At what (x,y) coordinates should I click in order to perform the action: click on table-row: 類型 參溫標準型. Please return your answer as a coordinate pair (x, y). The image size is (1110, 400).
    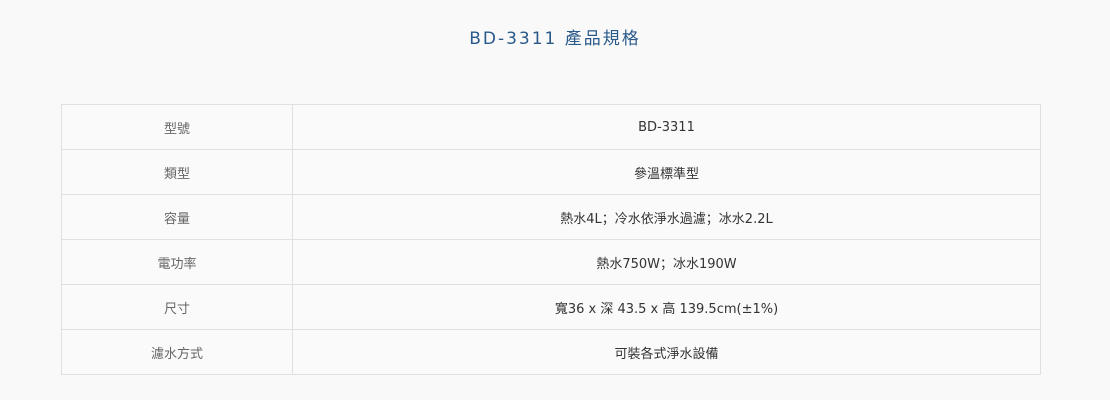
    Looking at the image, I should click on (551, 172).